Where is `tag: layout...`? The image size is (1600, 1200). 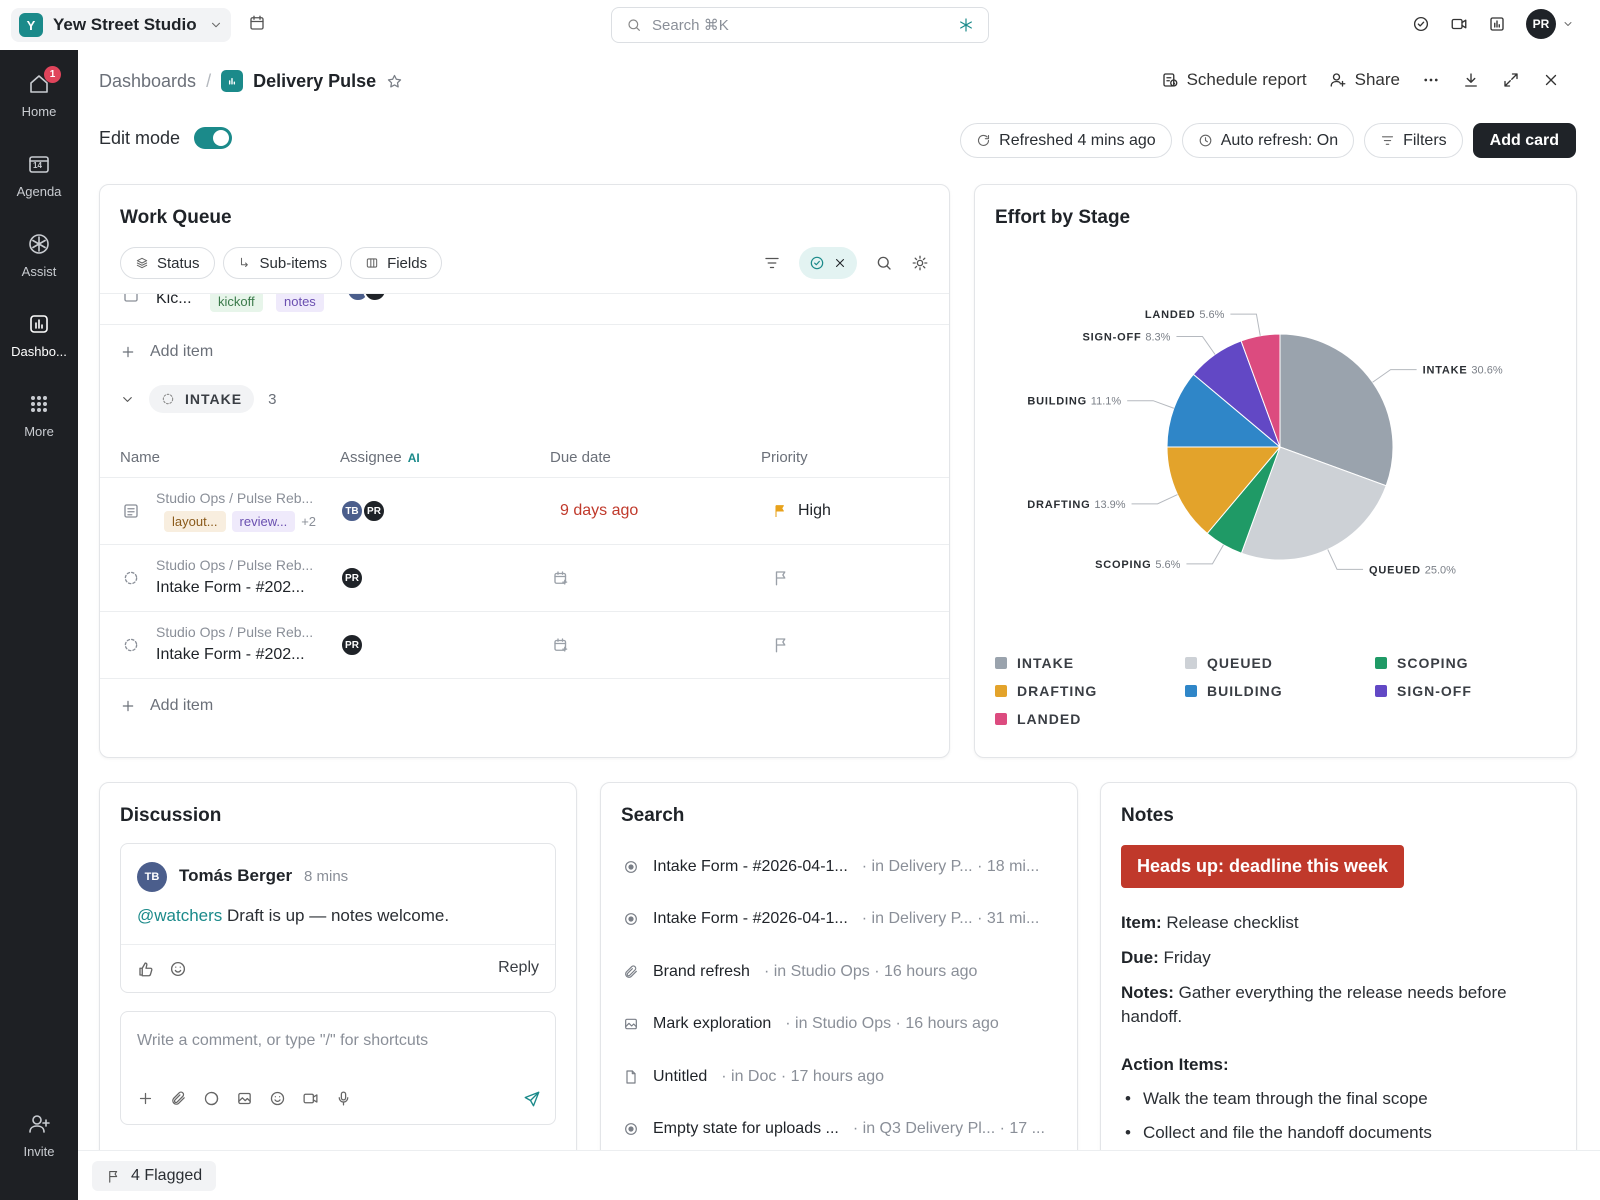 tag: layout... is located at coordinates (195, 521).